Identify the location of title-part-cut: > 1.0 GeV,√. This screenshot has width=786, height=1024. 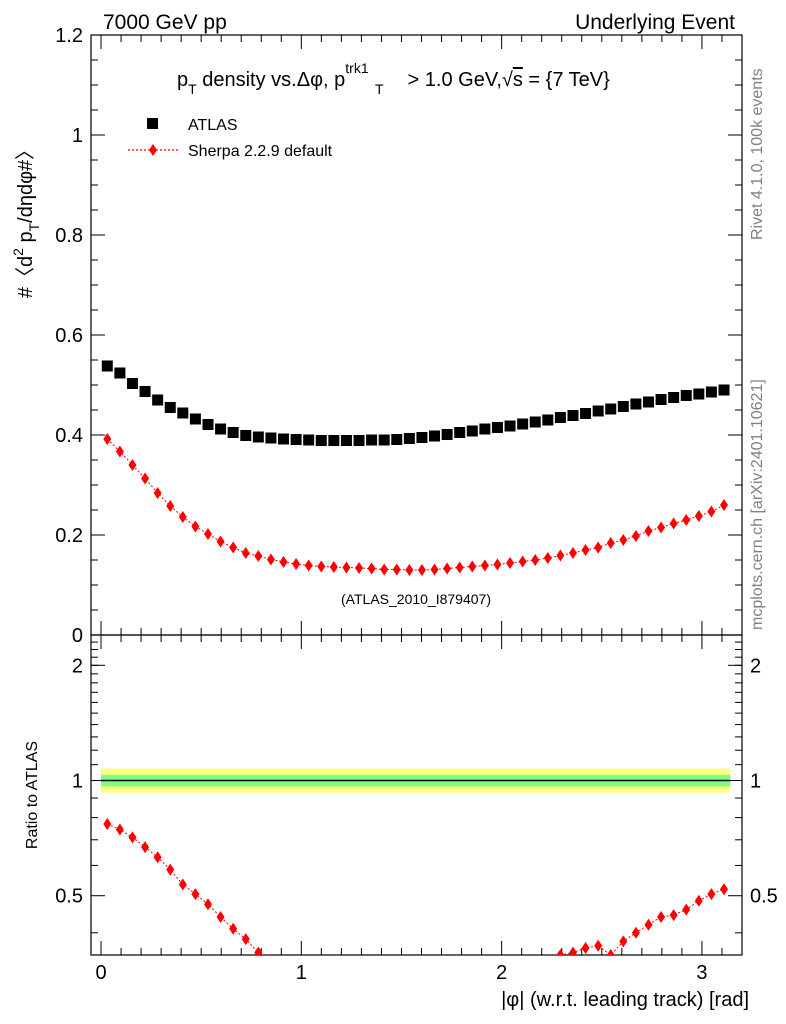
(457, 80).